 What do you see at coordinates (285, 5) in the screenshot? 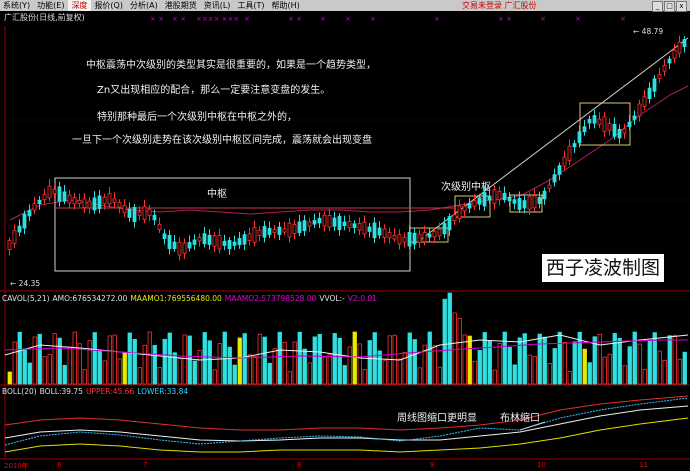
I see `menu-help: 帮助(H)` at bounding box center [285, 5].